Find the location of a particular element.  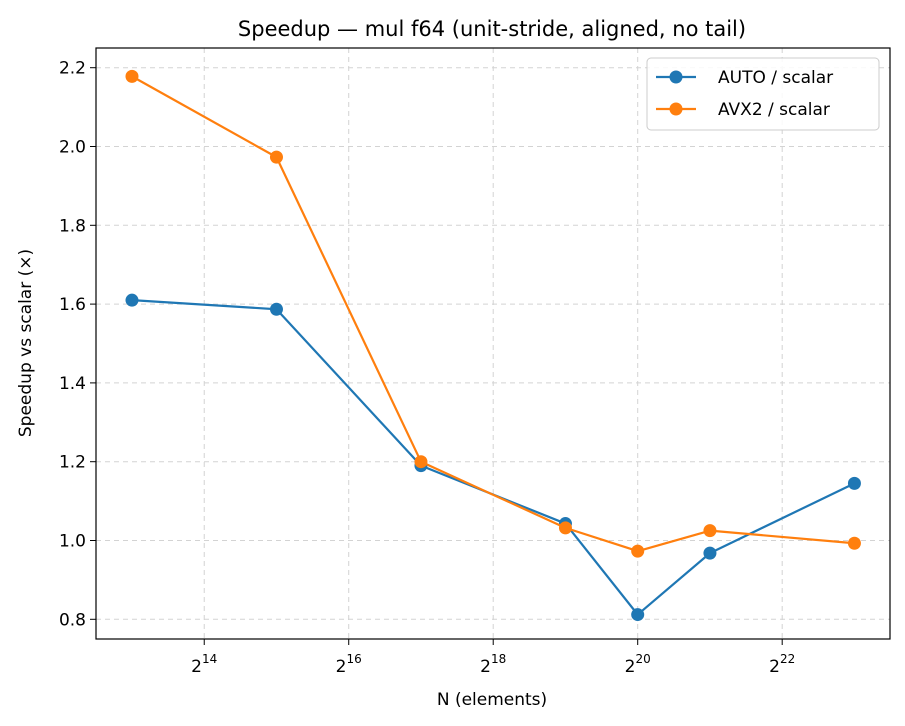

x-tick-label: 216 is located at coordinates (349, 664).